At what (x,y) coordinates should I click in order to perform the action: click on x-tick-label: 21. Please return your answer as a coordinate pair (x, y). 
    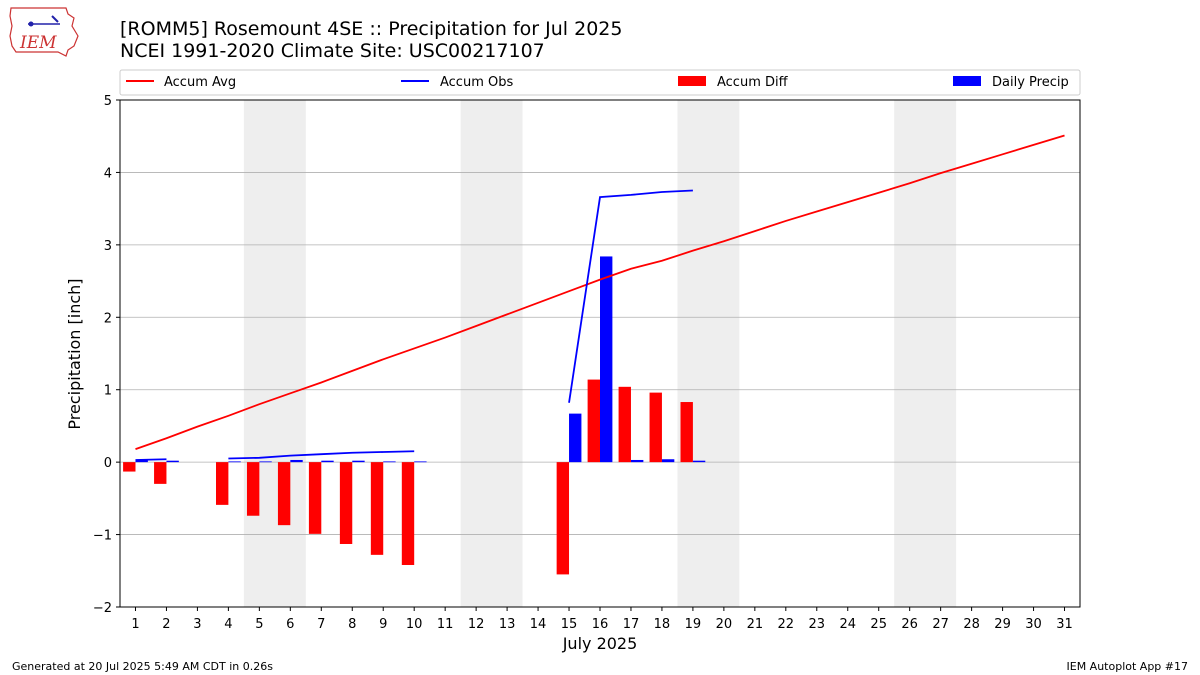
    Looking at the image, I should click on (755, 624).